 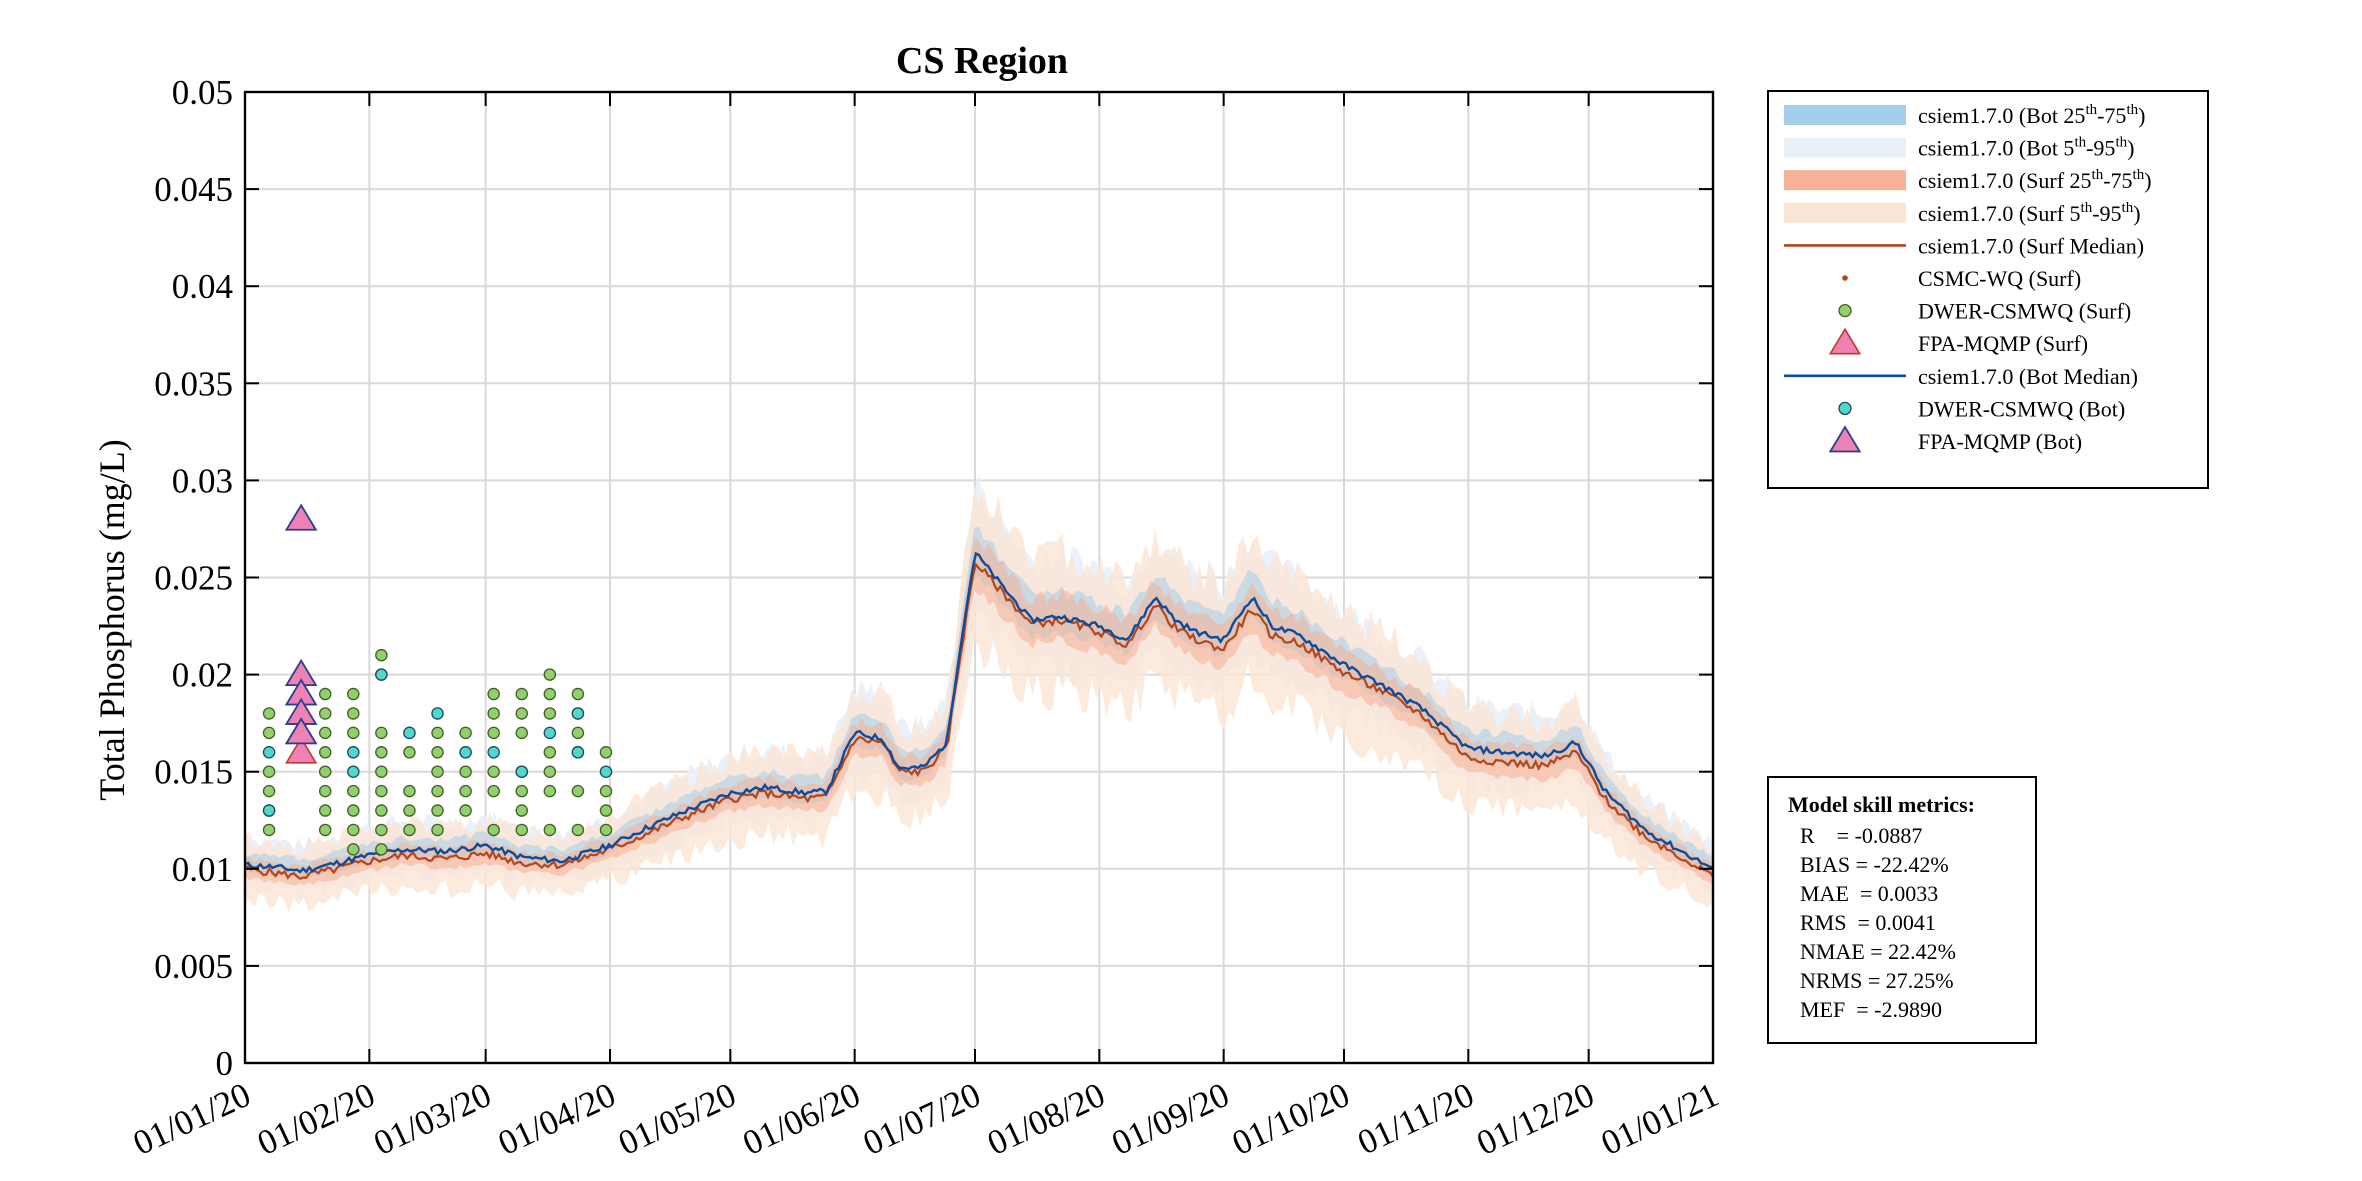 I want to click on legend-label: csiem1.7.0 (Surf Median), so click(x=2031, y=245).